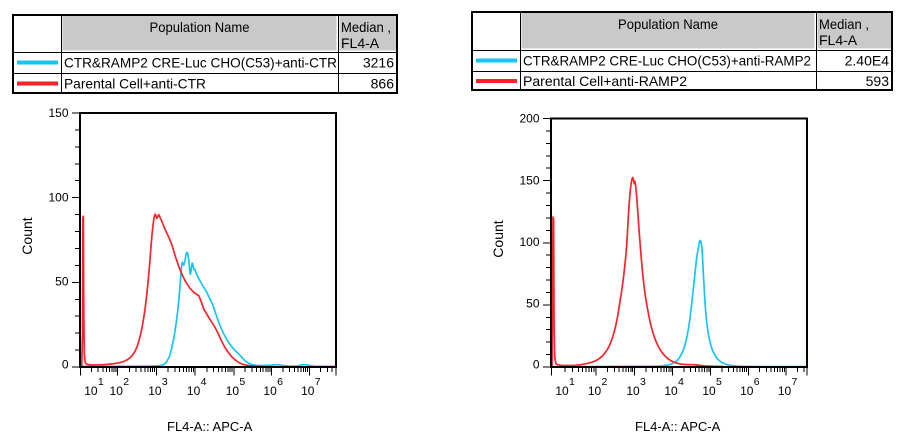 The height and width of the screenshot is (445, 906). What do you see at coordinates (878, 81) in the screenshot?
I see `svg-text: 593` at bounding box center [878, 81].